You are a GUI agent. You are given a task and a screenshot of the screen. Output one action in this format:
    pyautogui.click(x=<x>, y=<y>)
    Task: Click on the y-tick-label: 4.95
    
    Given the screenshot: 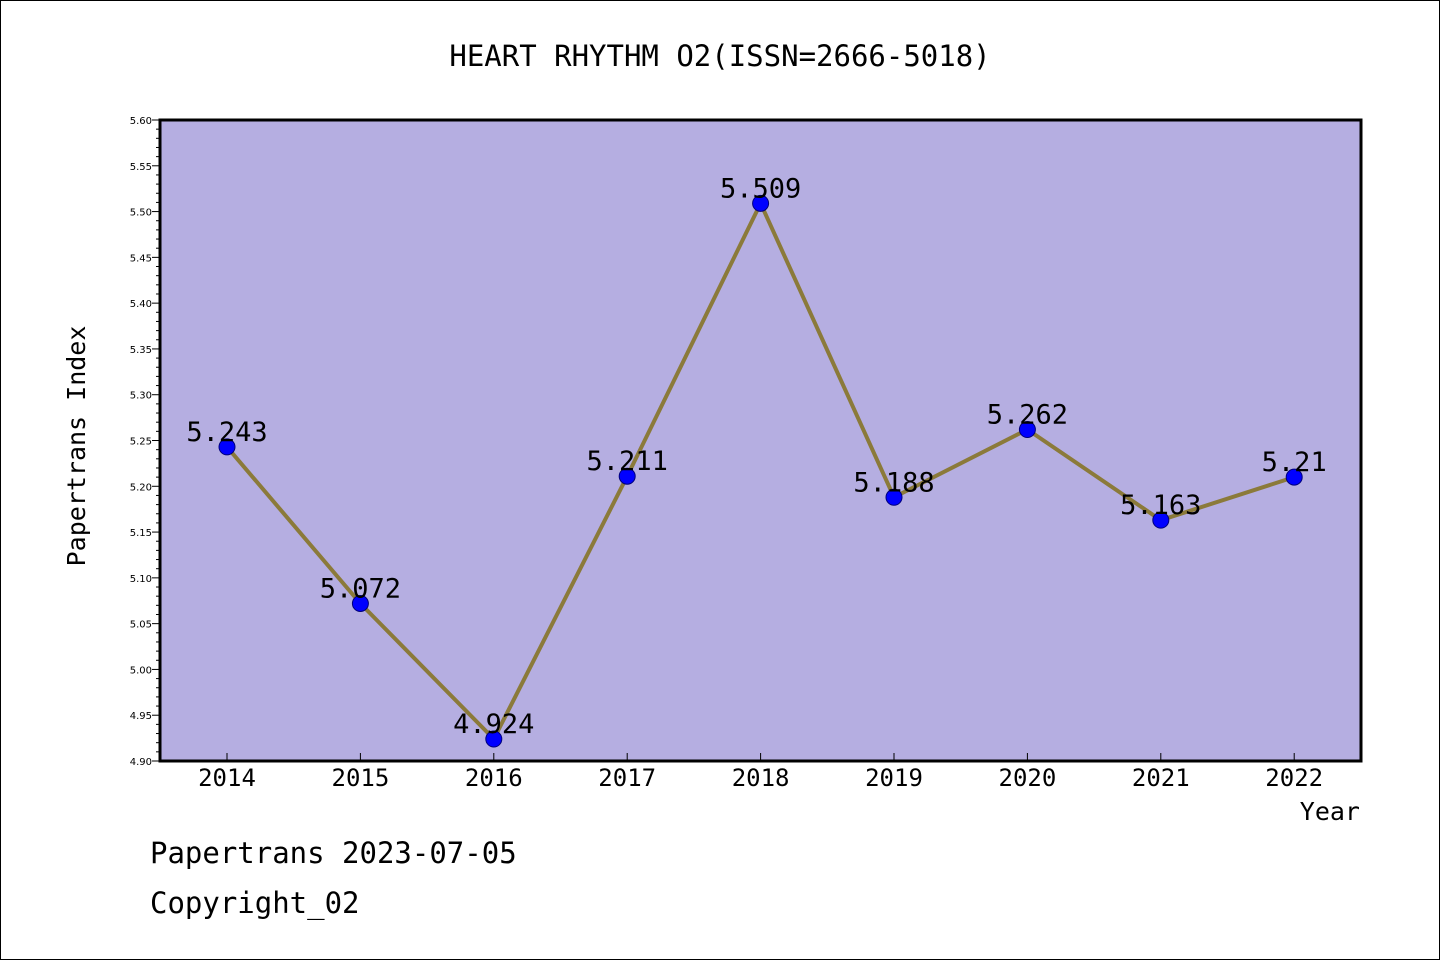 What is the action you would take?
    pyautogui.click(x=141, y=716)
    